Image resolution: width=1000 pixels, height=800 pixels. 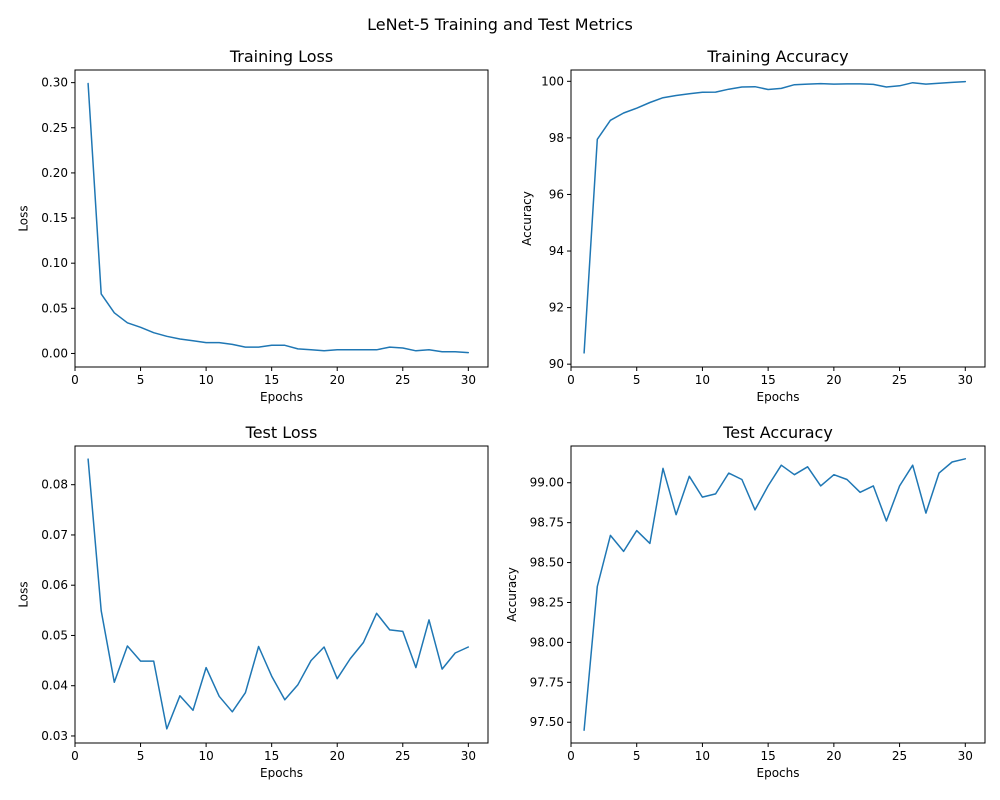 What do you see at coordinates (281, 432) in the screenshot?
I see `chart-title: Test Loss` at bounding box center [281, 432].